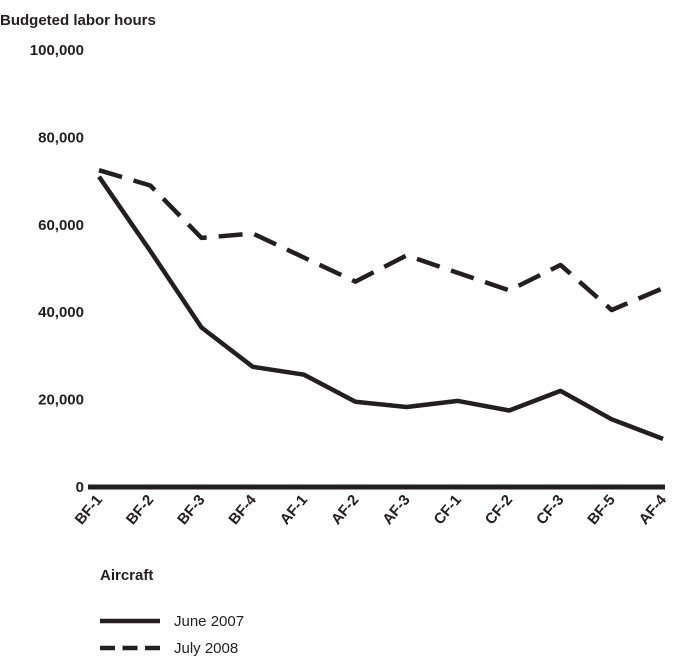  What do you see at coordinates (89, 510) in the screenshot?
I see `x-tick-label: BF-1` at bounding box center [89, 510].